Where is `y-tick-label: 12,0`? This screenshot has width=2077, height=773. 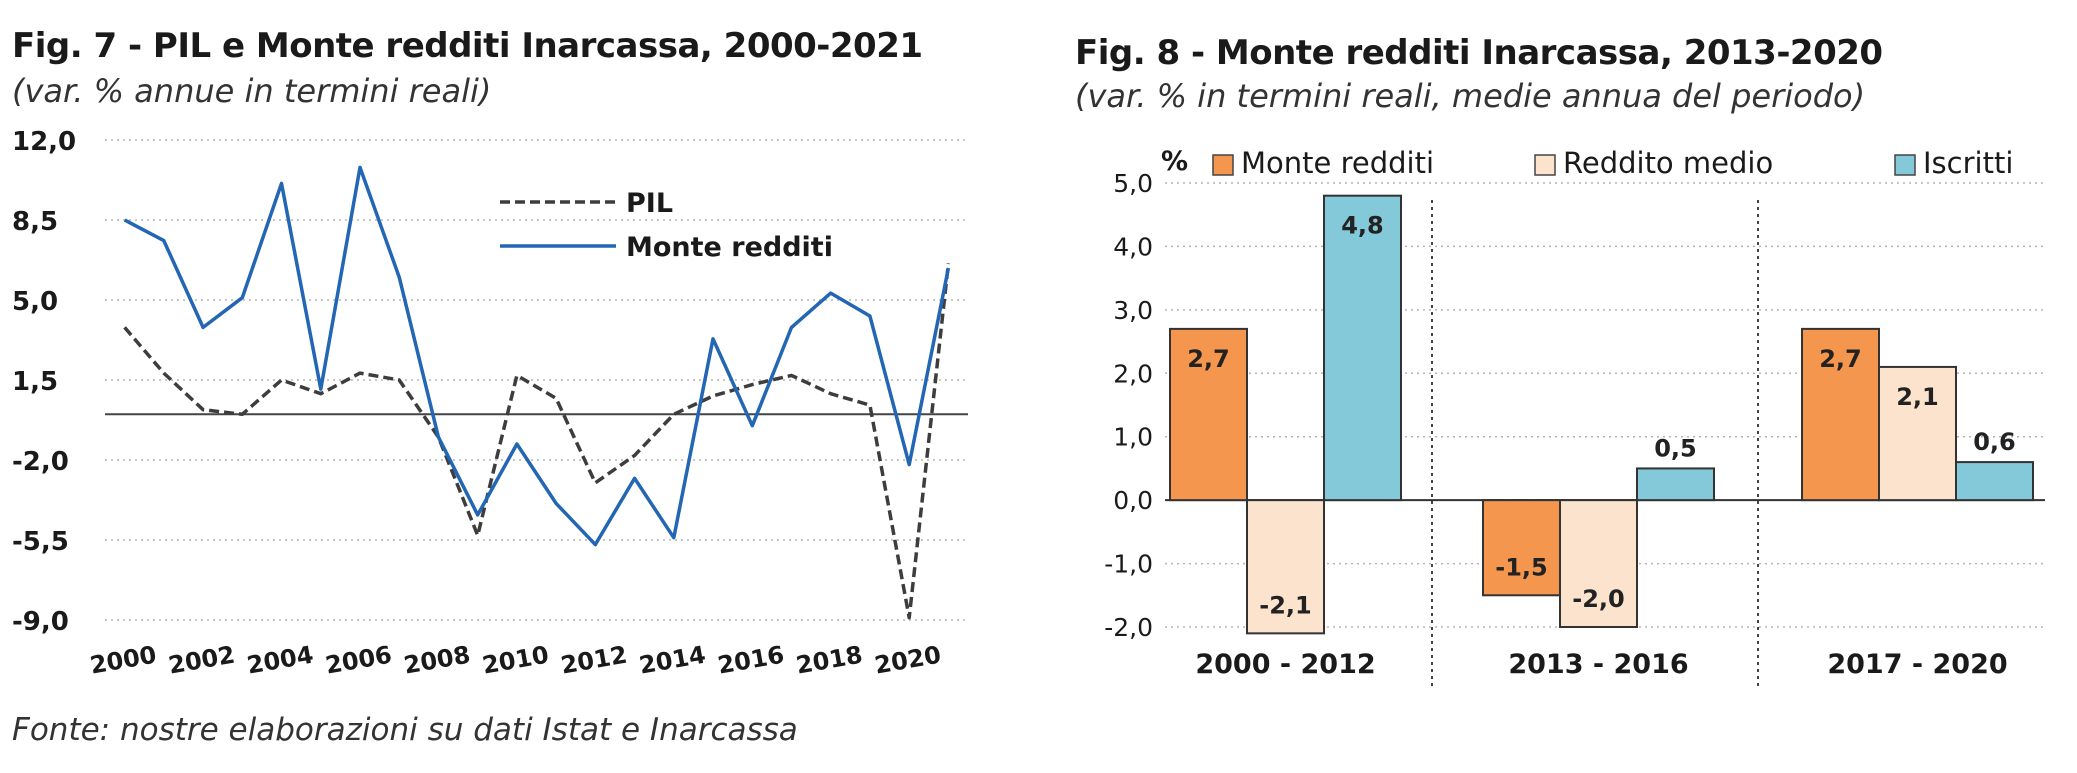 y-tick-label: 12,0 is located at coordinates (44, 142).